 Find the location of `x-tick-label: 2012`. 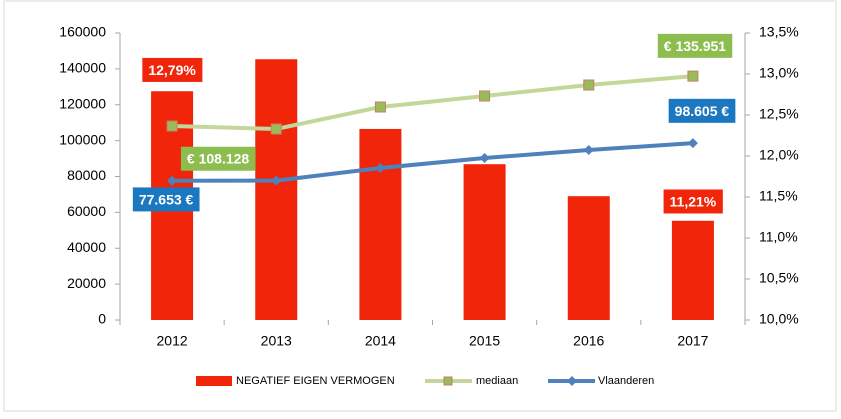

x-tick-label: 2012 is located at coordinates (172, 341).